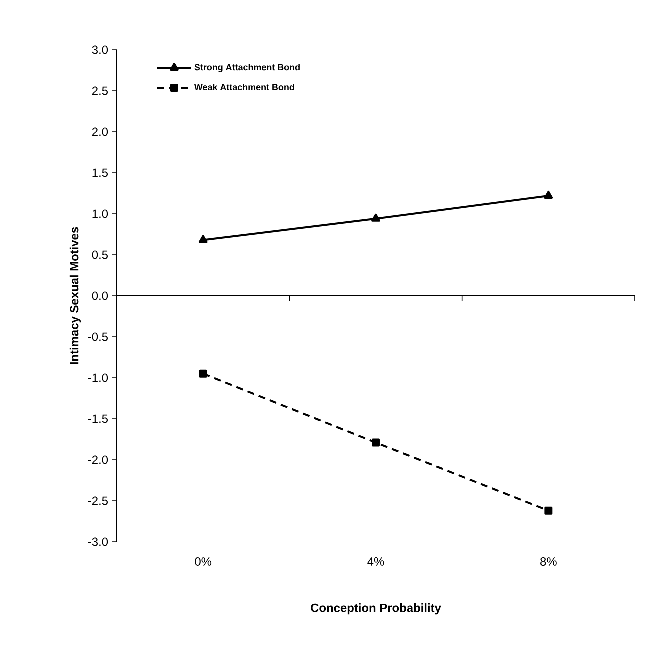 The width and height of the screenshot is (654, 657). What do you see at coordinates (98, 460) in the screenshot?
I see `y-tick-label: -2.0` at bounding box center [98, 460].